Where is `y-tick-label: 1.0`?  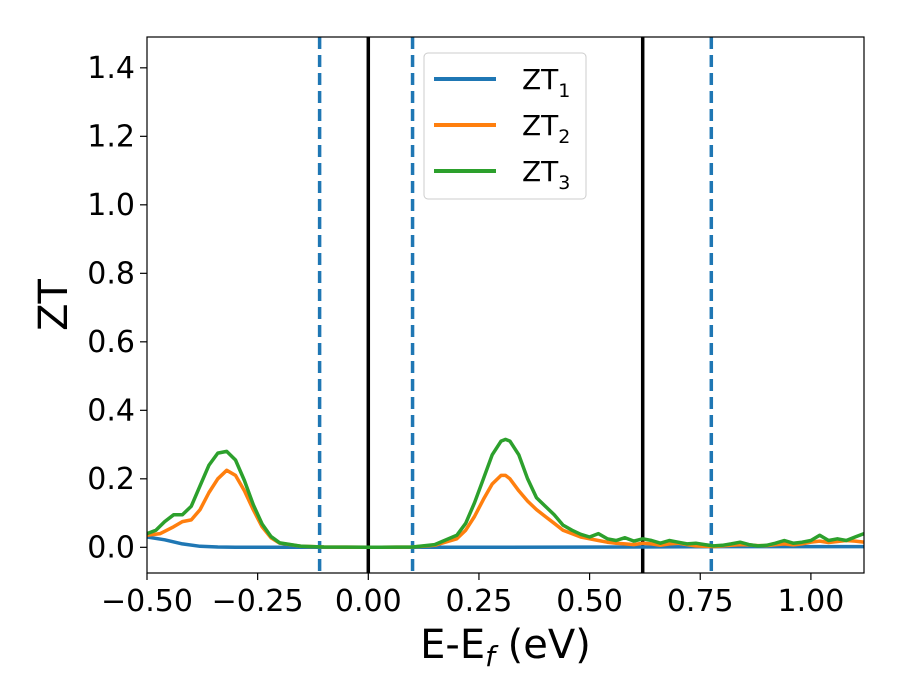
y-tick-label: 1.0 is located at coordinates (111, 205).